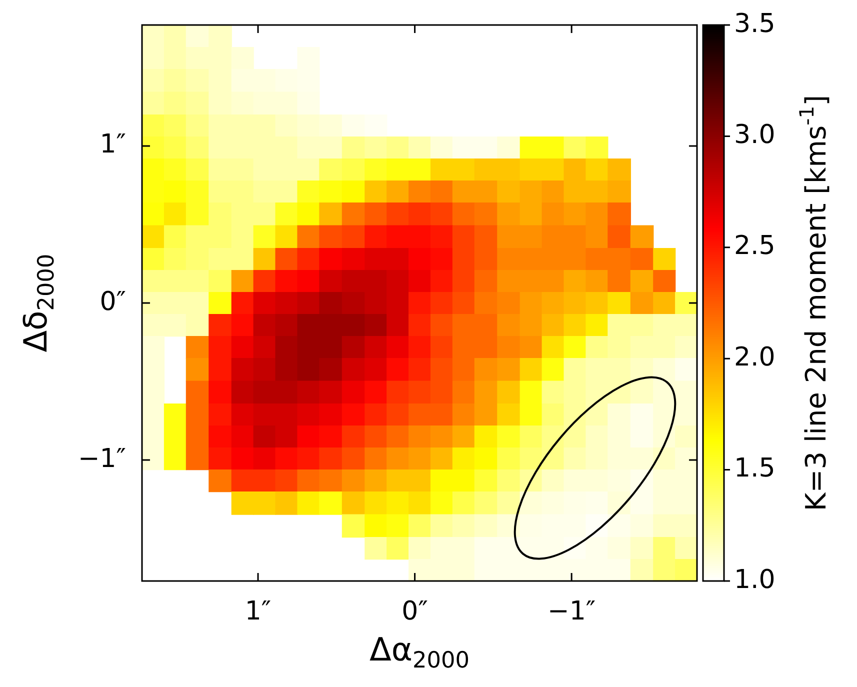 This screenshot has height=687, width=857. Describe the element at coordinates (38, 303) in the screenshot. I see `y-axis-title: Δδ2000` at that location.